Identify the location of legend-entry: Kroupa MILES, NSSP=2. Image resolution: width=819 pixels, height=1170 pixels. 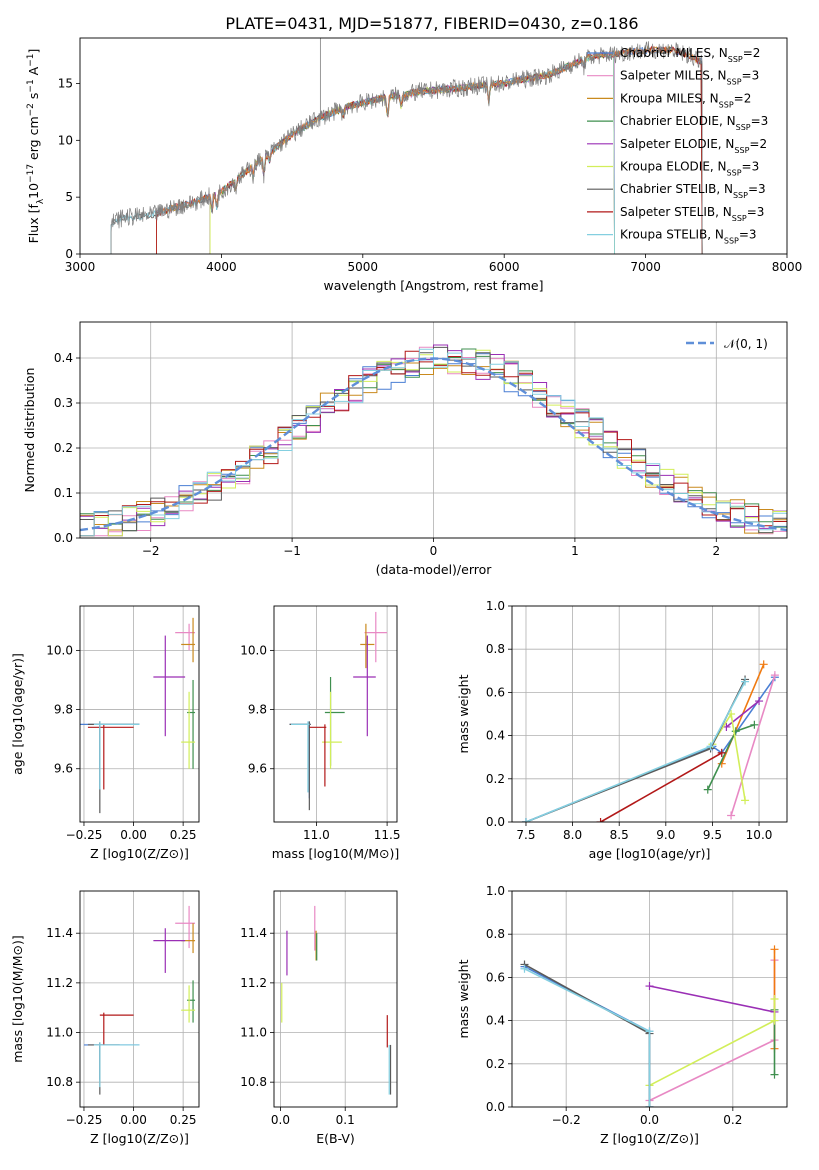
(685, 100).